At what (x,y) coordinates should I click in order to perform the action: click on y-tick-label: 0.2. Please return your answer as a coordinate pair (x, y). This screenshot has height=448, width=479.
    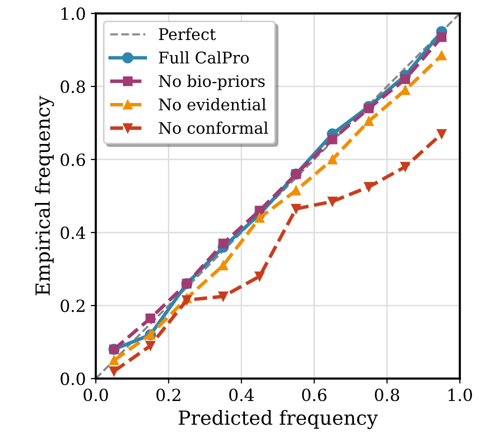
    Looking at the image, I should click on (72, 306).